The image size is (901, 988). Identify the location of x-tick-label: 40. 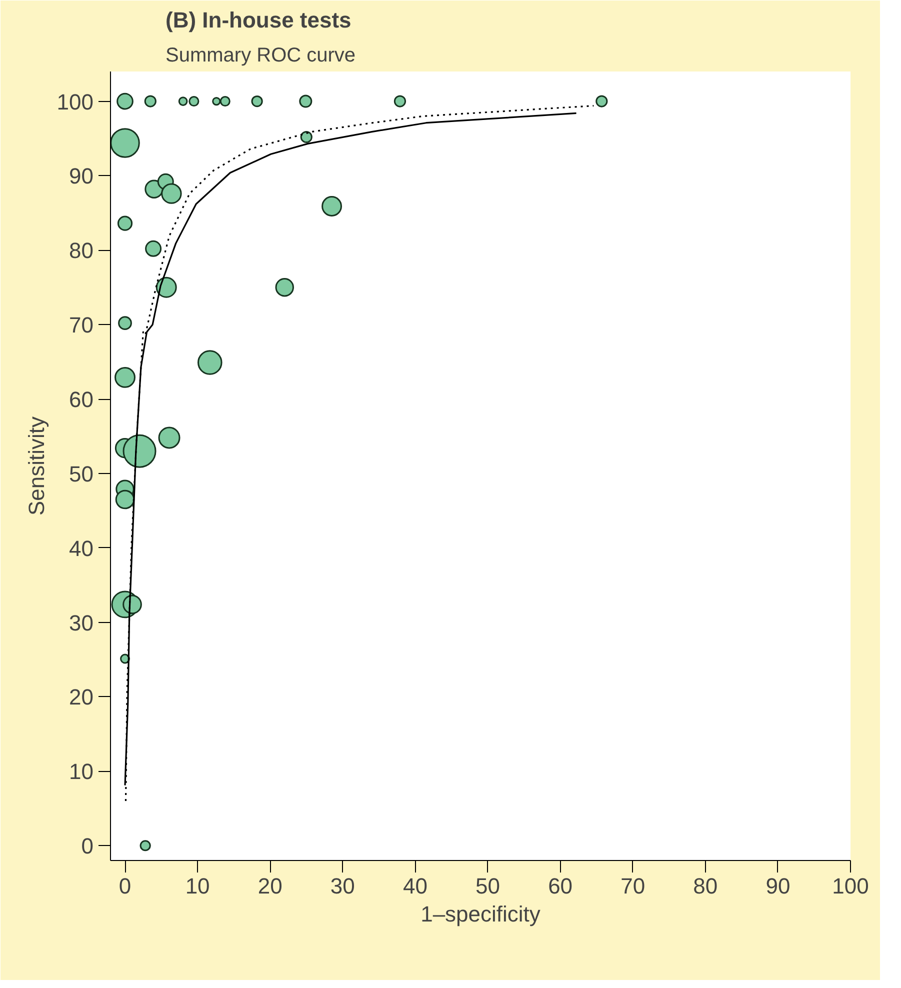
(415, 886).